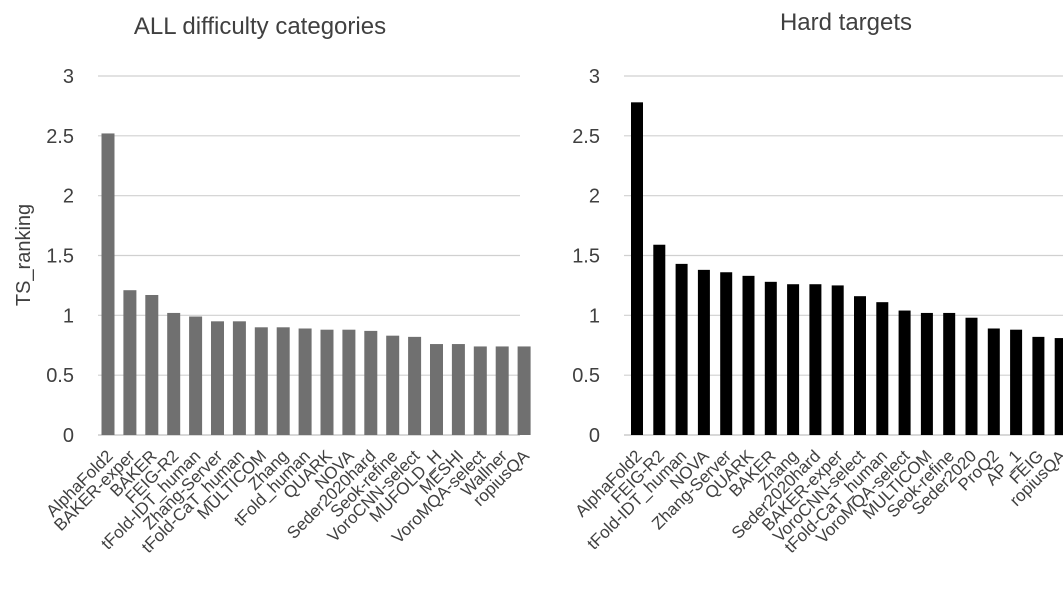  Describe the element at coordinates (502, 390) in the screenshot. I see `bar-wallner` at that location.